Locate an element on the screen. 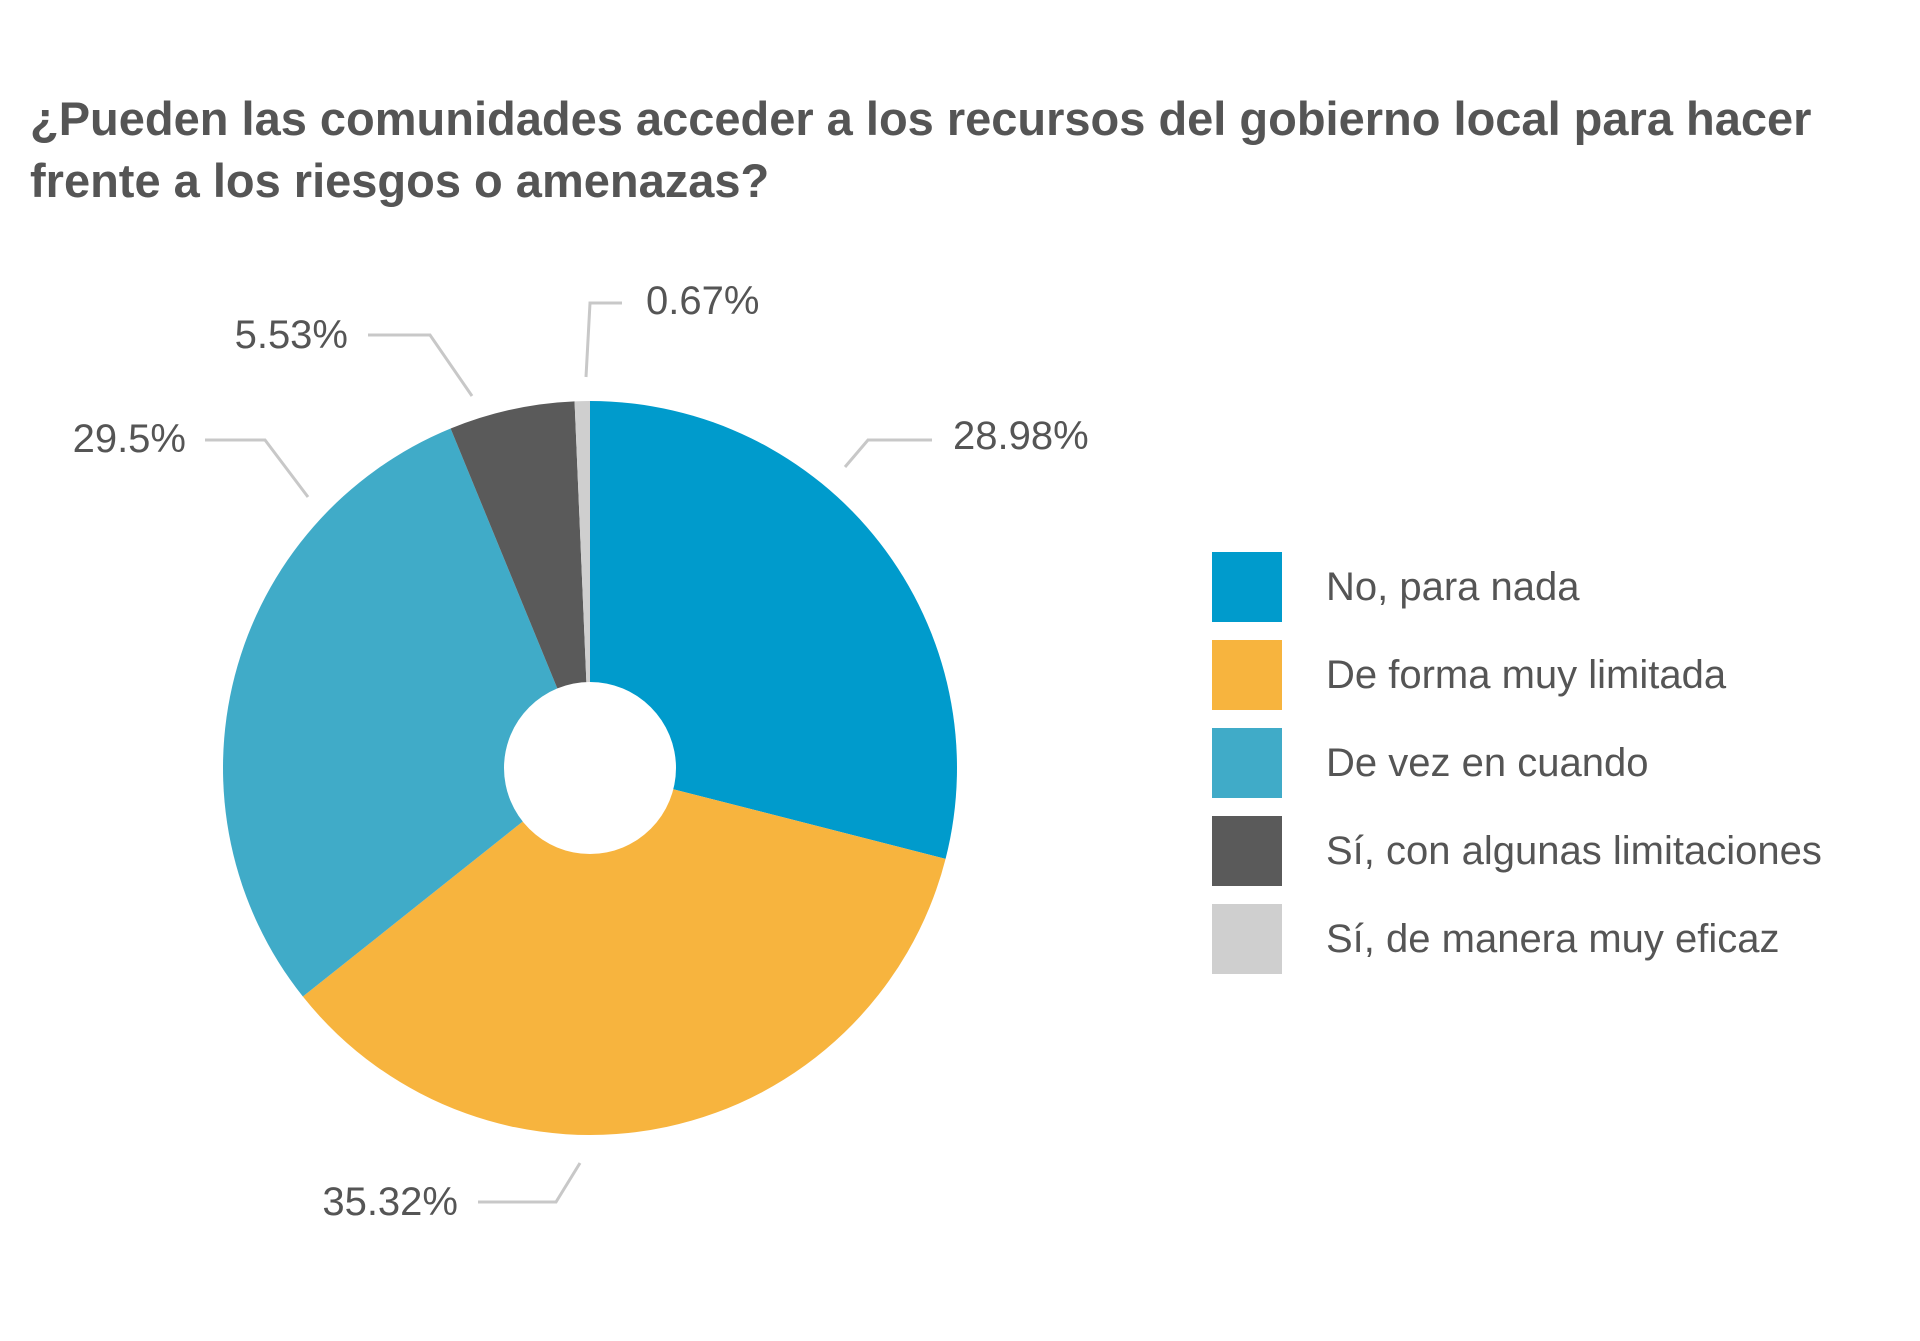 This screenshot has height=1341, width=1920. legend-item: Sí, de manera muy eficaz is located at coordinates (1517, 939).